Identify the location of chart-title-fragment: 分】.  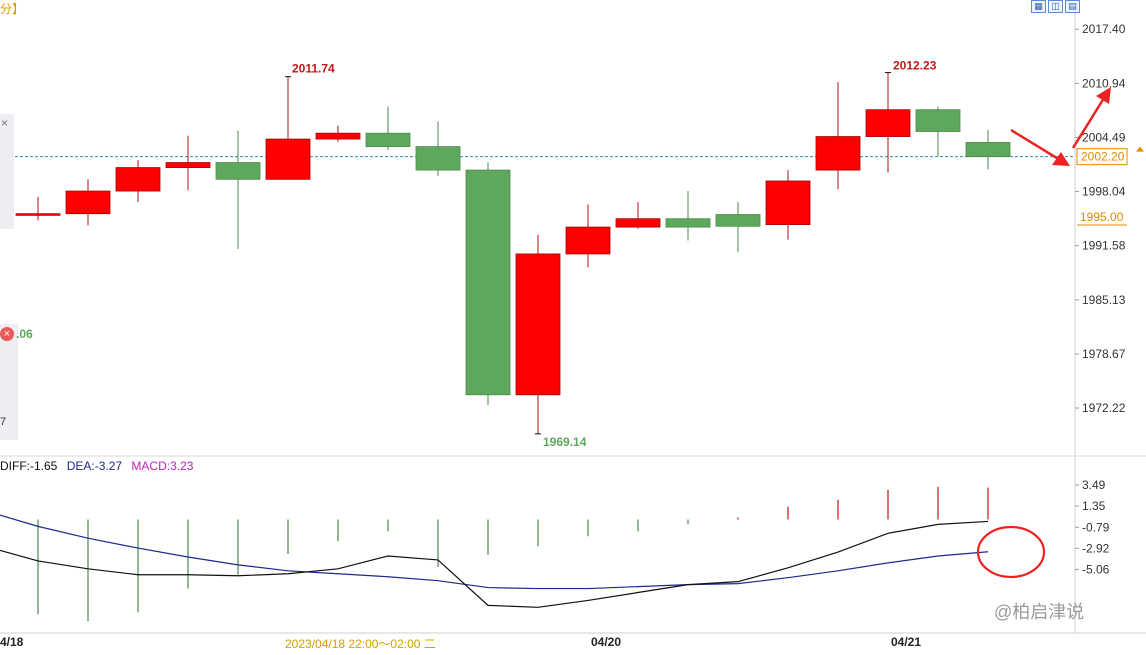
(12, 9).